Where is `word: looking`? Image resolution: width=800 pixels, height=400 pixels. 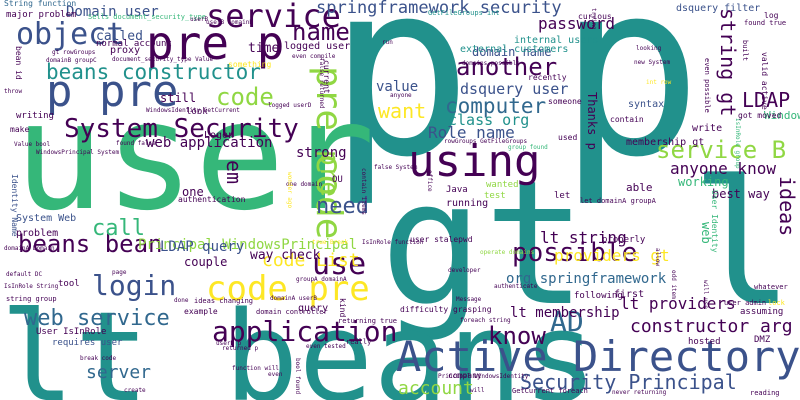 word: looking is located at coordinates (649, 48).